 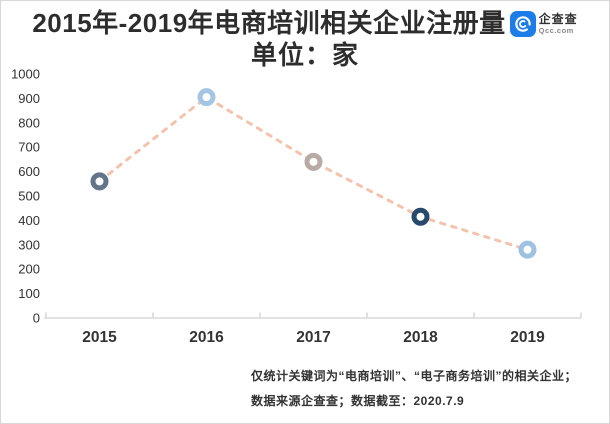 What do you see at coordinates (29, 147) in the screenshot?
I see `y-axis-label: 700` at bounding box center [29, 147].